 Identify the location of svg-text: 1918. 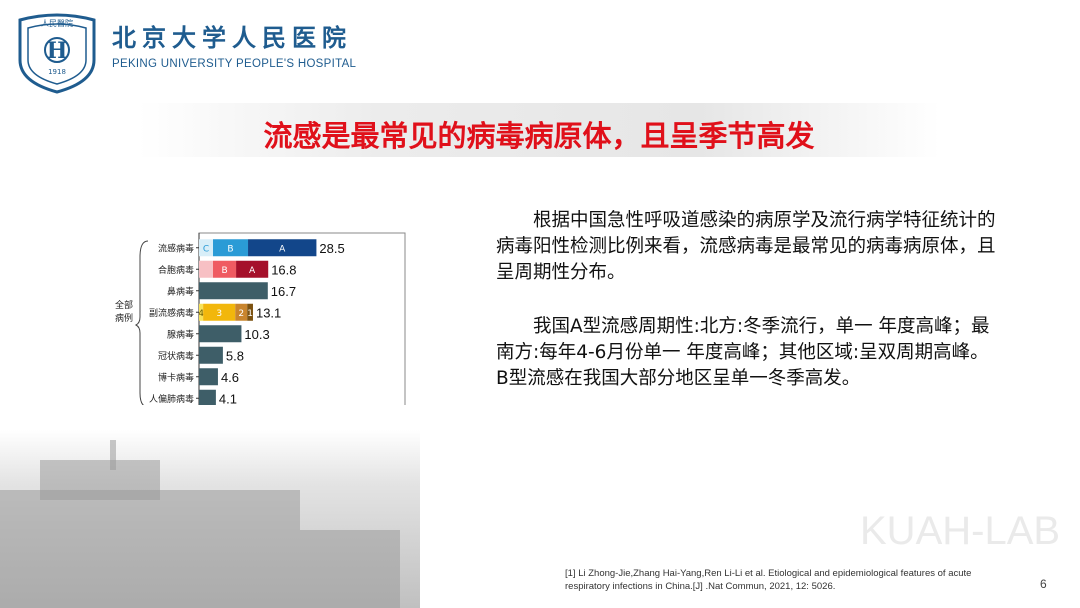
(57, 72).